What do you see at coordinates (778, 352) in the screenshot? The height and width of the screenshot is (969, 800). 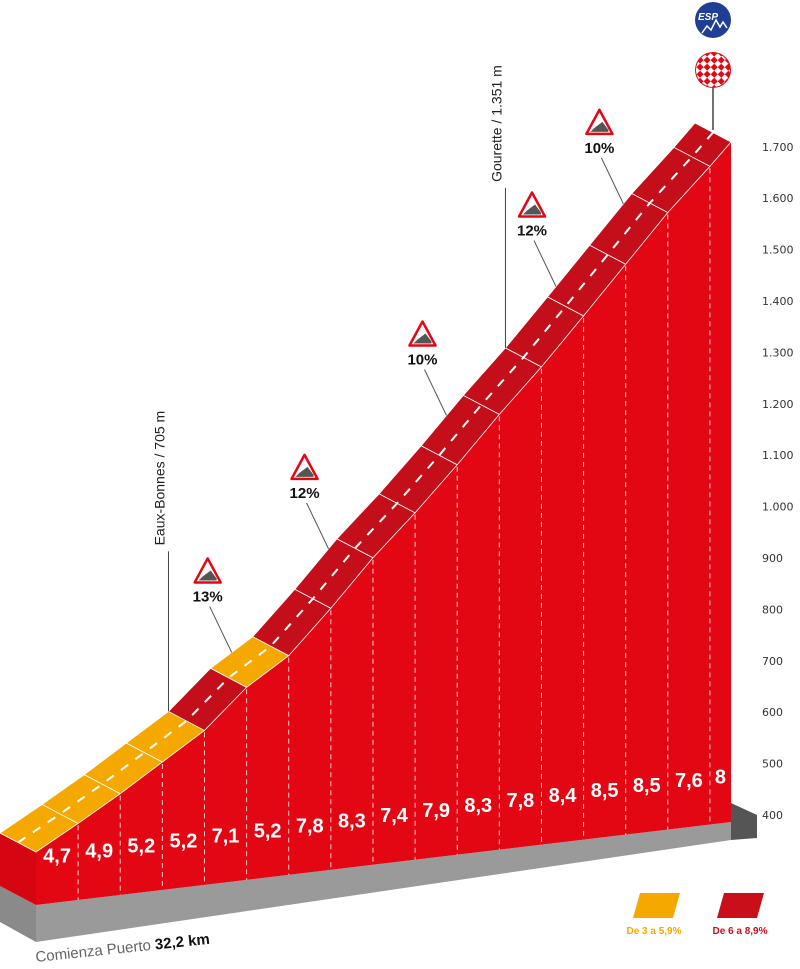 I see `y-tick-label: 1.300` at bounding box center [778, 352].